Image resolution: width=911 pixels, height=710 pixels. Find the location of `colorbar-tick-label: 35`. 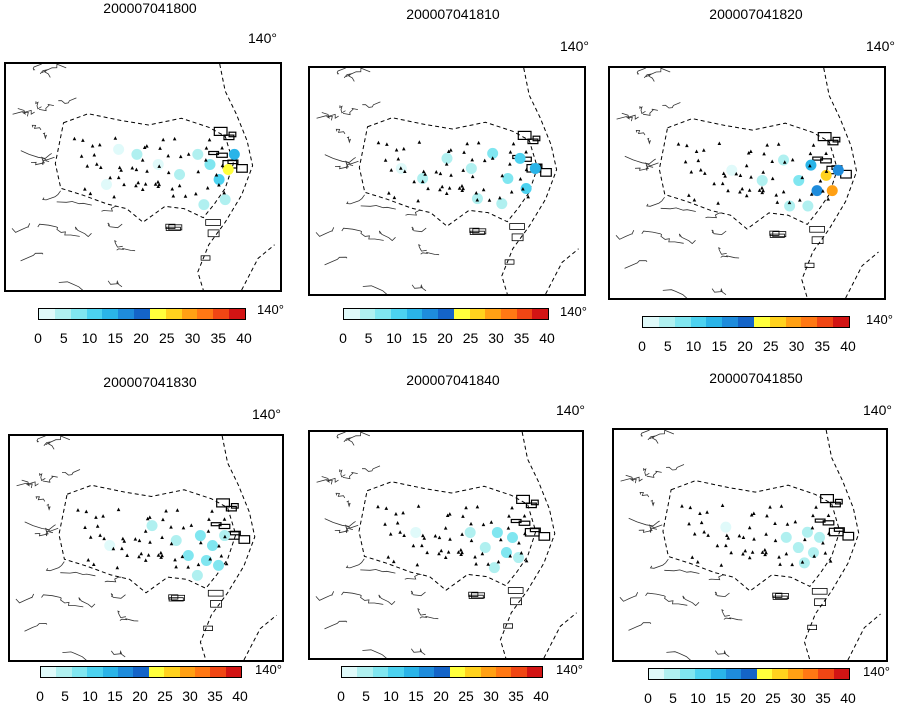

colorbar-tick-label: 35 is located at coordinates (521, 338).